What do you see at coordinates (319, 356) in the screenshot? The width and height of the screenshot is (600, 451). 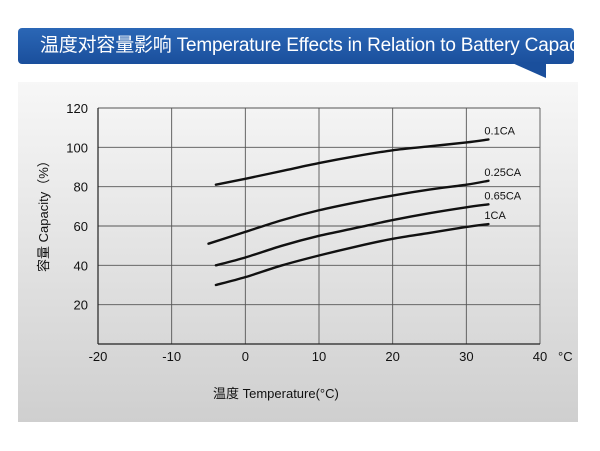 I see `x-tick-label: 10` at bounding box center [319, 356].